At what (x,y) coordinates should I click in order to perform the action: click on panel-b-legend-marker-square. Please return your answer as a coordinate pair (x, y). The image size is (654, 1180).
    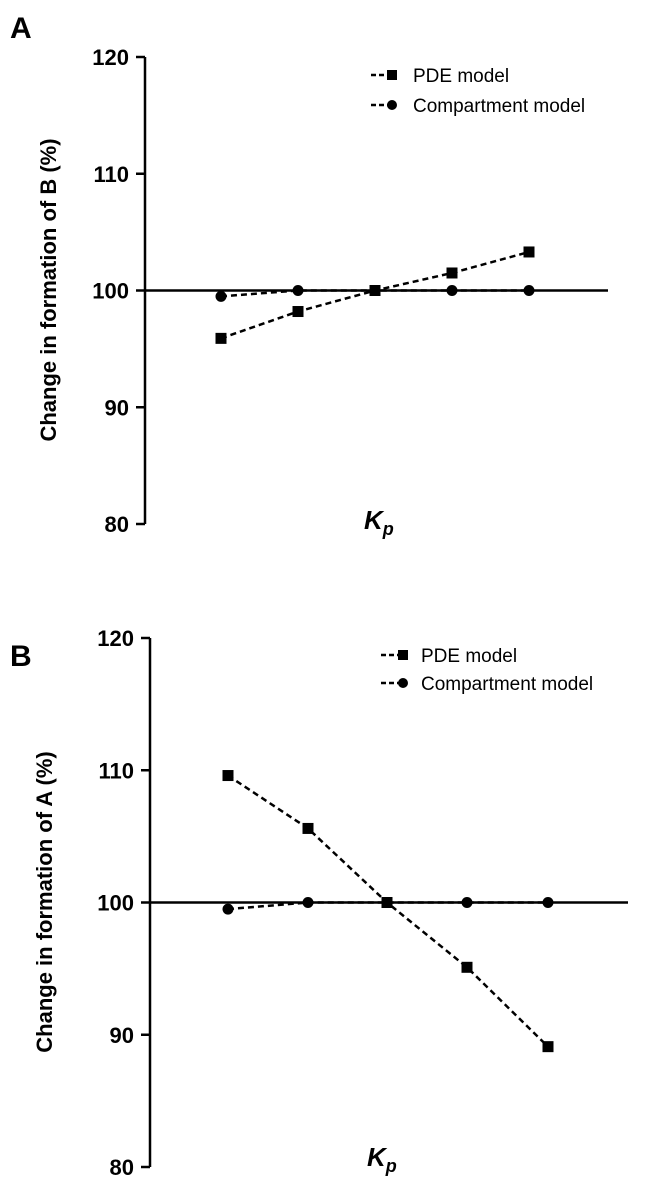
    Looking at the image, I should click on (403, 655).